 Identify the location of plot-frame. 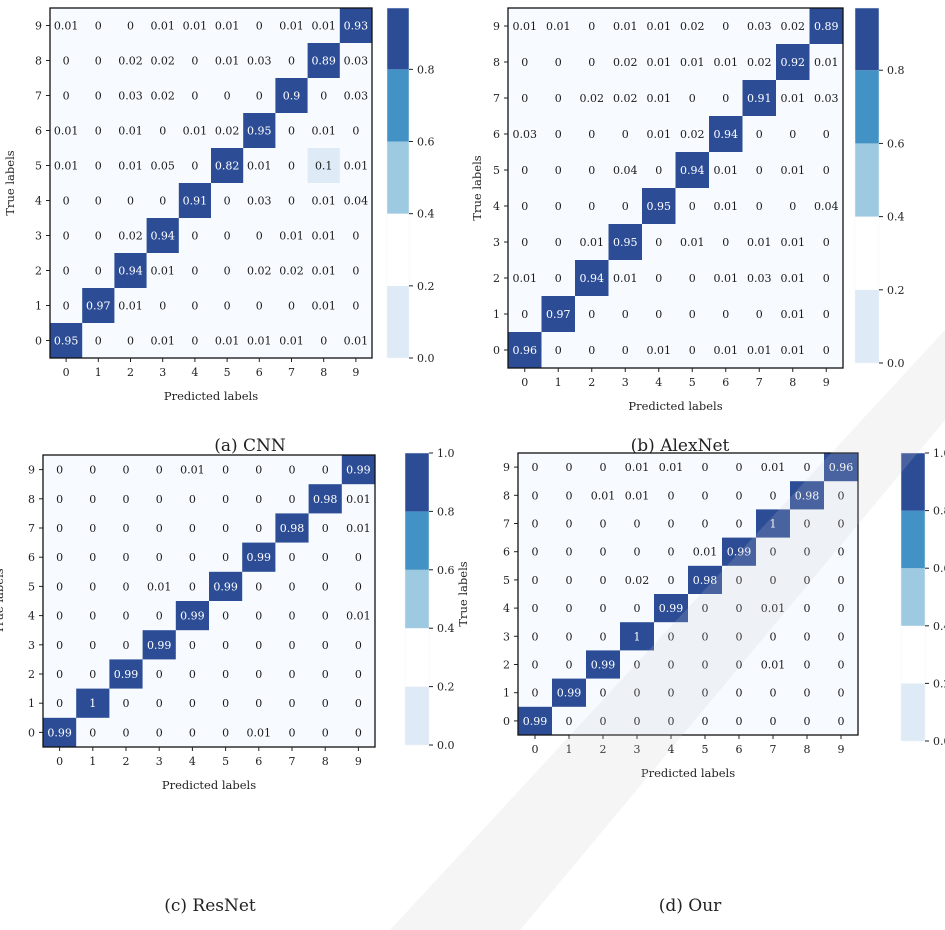
(688, 594).